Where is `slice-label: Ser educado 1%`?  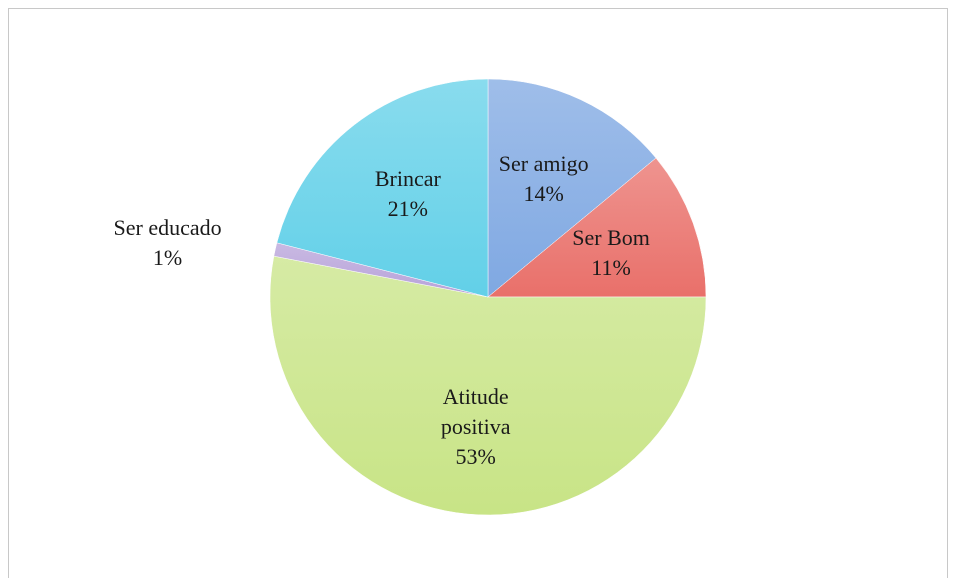
slice-label: Ser educado 1% is located at coordinates (168, 243).